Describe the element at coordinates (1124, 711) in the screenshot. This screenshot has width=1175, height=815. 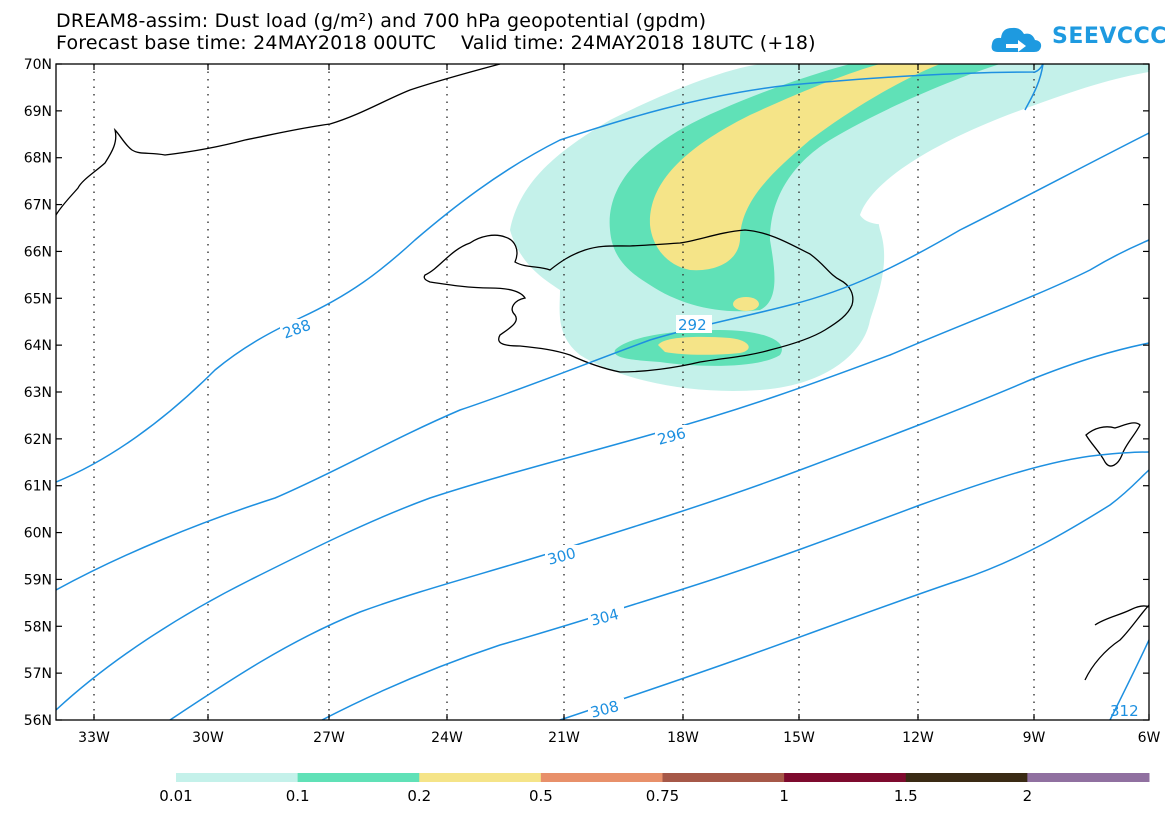
I see `contour-label-312: 312` at that location.